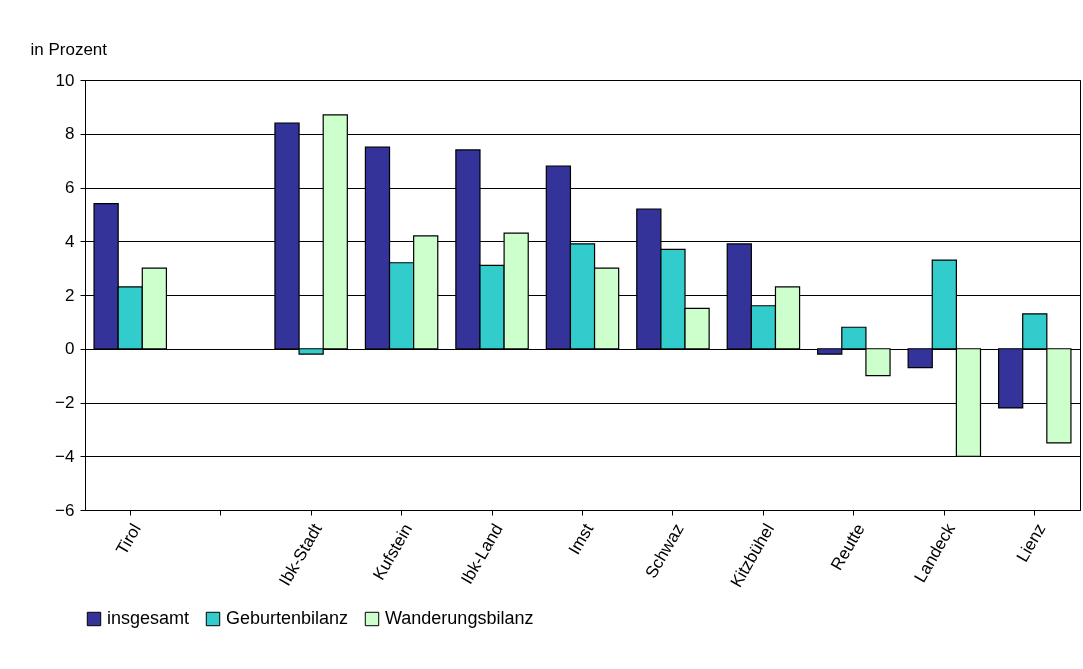 This screenshot has height=669, width=1083. What do you see at coordinates (65, 510) in the screenshot?
I see `y-tick-label: −6` at bounding box center [65, 510].